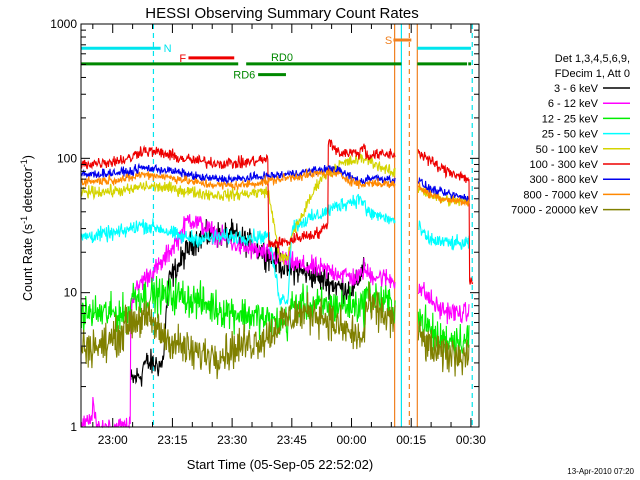 The width and height of the screenshot is (640, 480). I want to click on y-tick-label: 100, so click(67, 158).